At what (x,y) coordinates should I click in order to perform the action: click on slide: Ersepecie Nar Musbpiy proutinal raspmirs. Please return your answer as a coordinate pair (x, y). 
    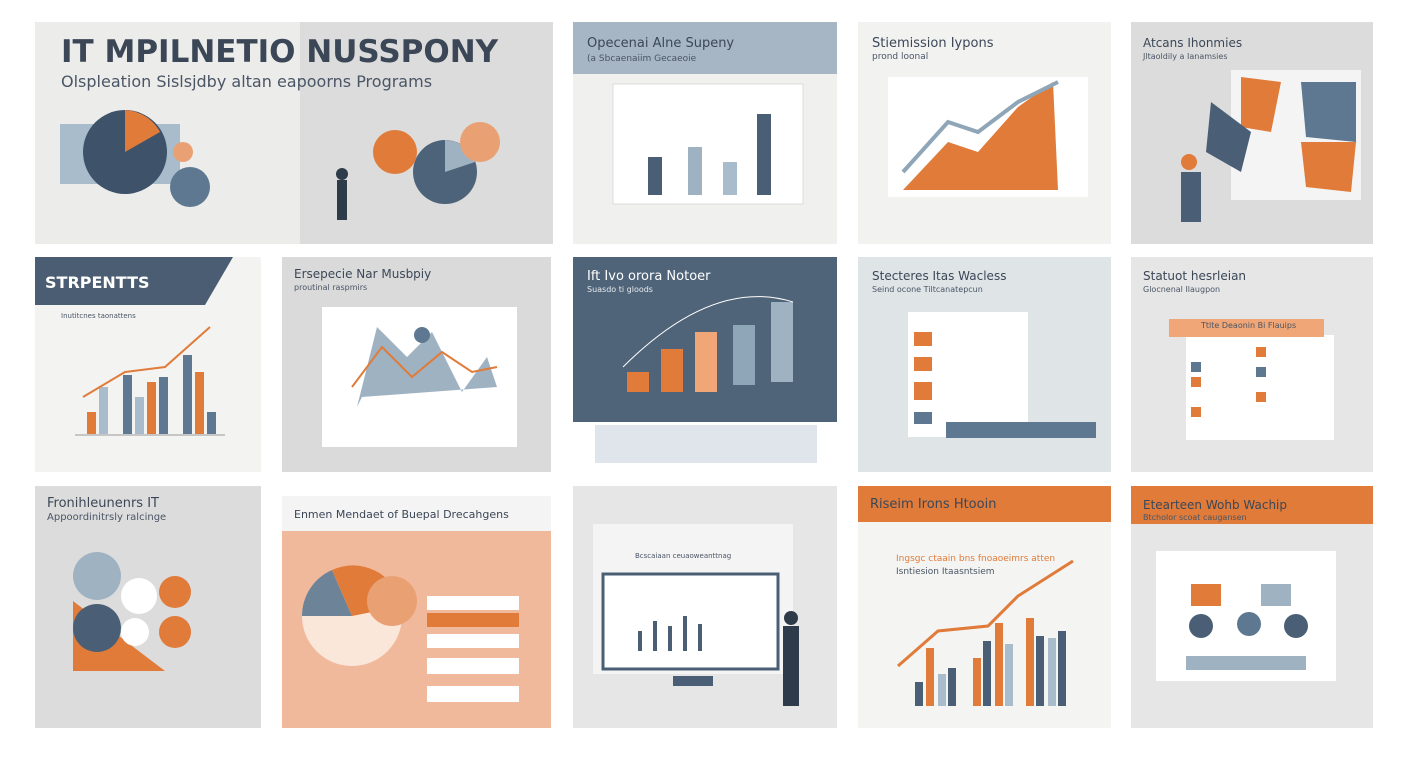
    Looking at the image, I should click on (416, 364).